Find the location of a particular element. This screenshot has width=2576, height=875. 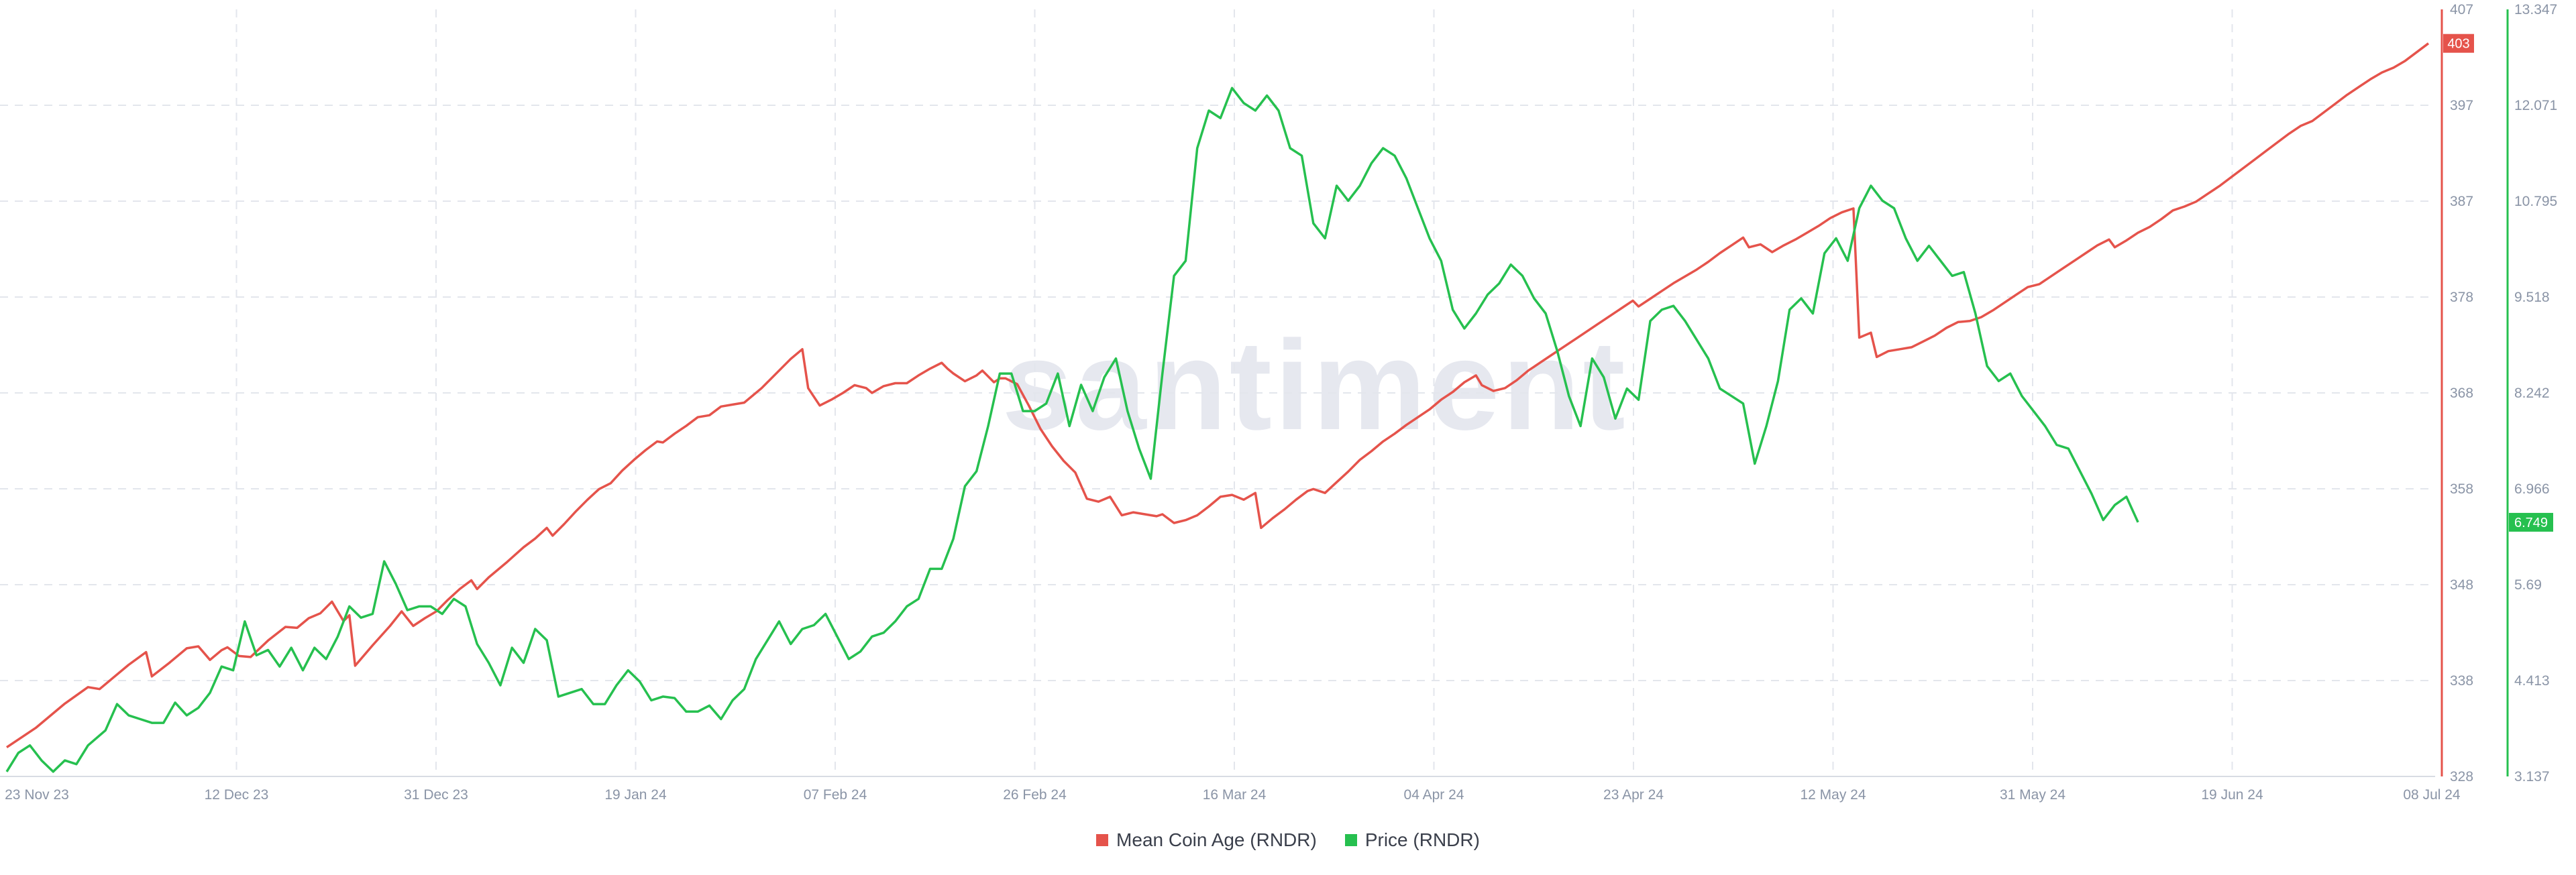

y-left-tick-label: 368 is located at coordinates (2461, 393).